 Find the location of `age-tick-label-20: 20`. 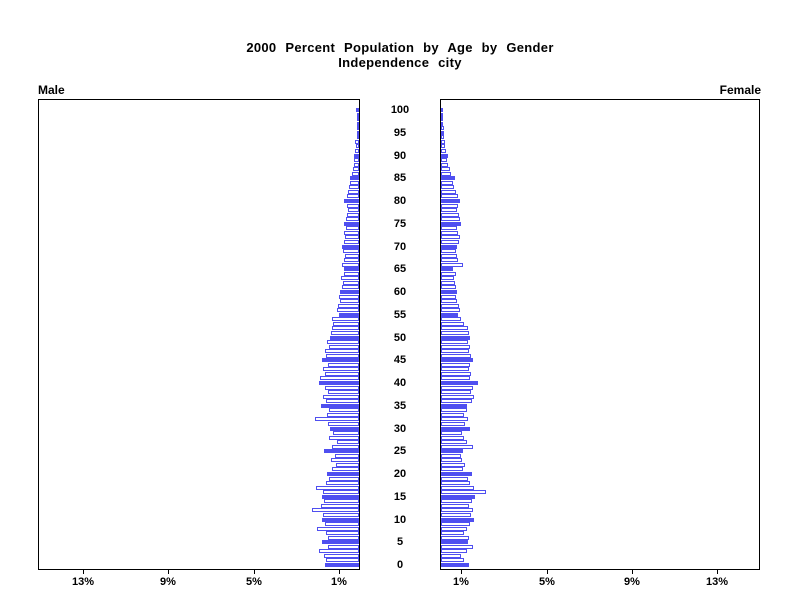

age-tick-label-20: 20 is located at coordinates (400, 474).